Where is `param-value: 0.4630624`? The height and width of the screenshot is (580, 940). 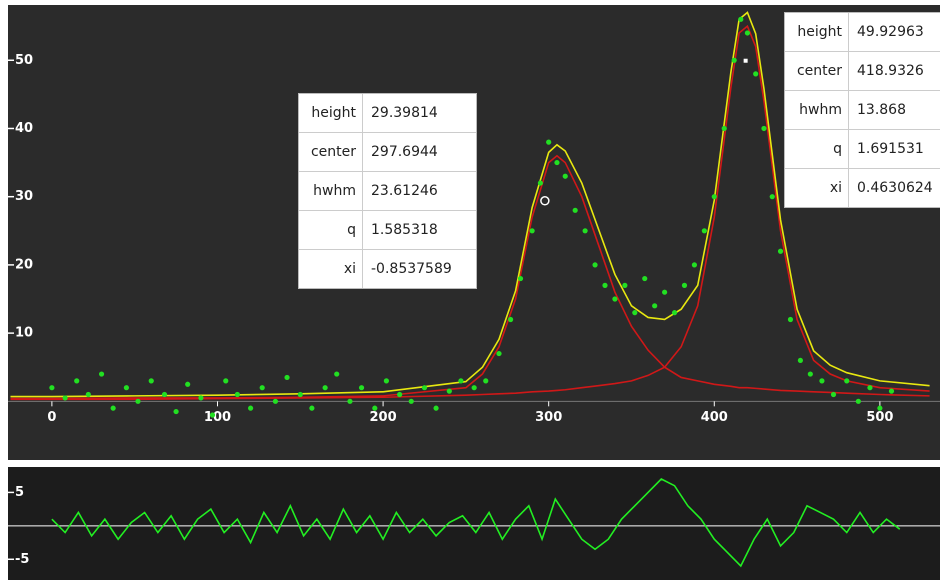 param-value: 0.4630624 is located at coordinates (895, 188).